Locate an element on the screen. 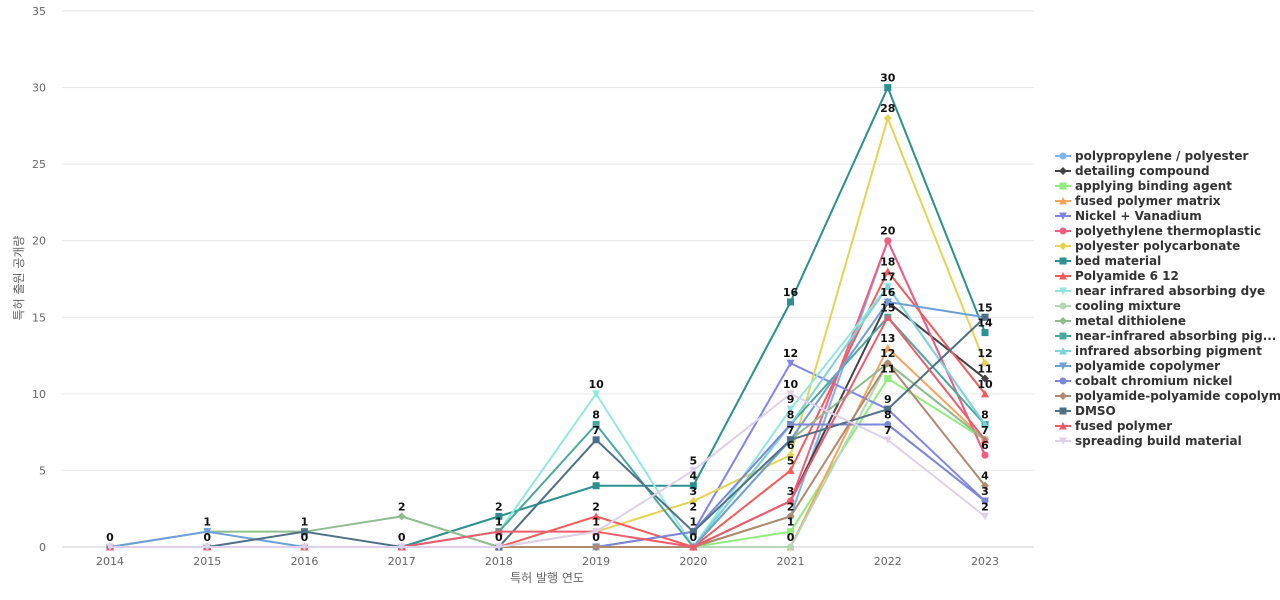 This screenshot has width=1280, height=600. data-label: 1 is located at coordinates (207, 522).